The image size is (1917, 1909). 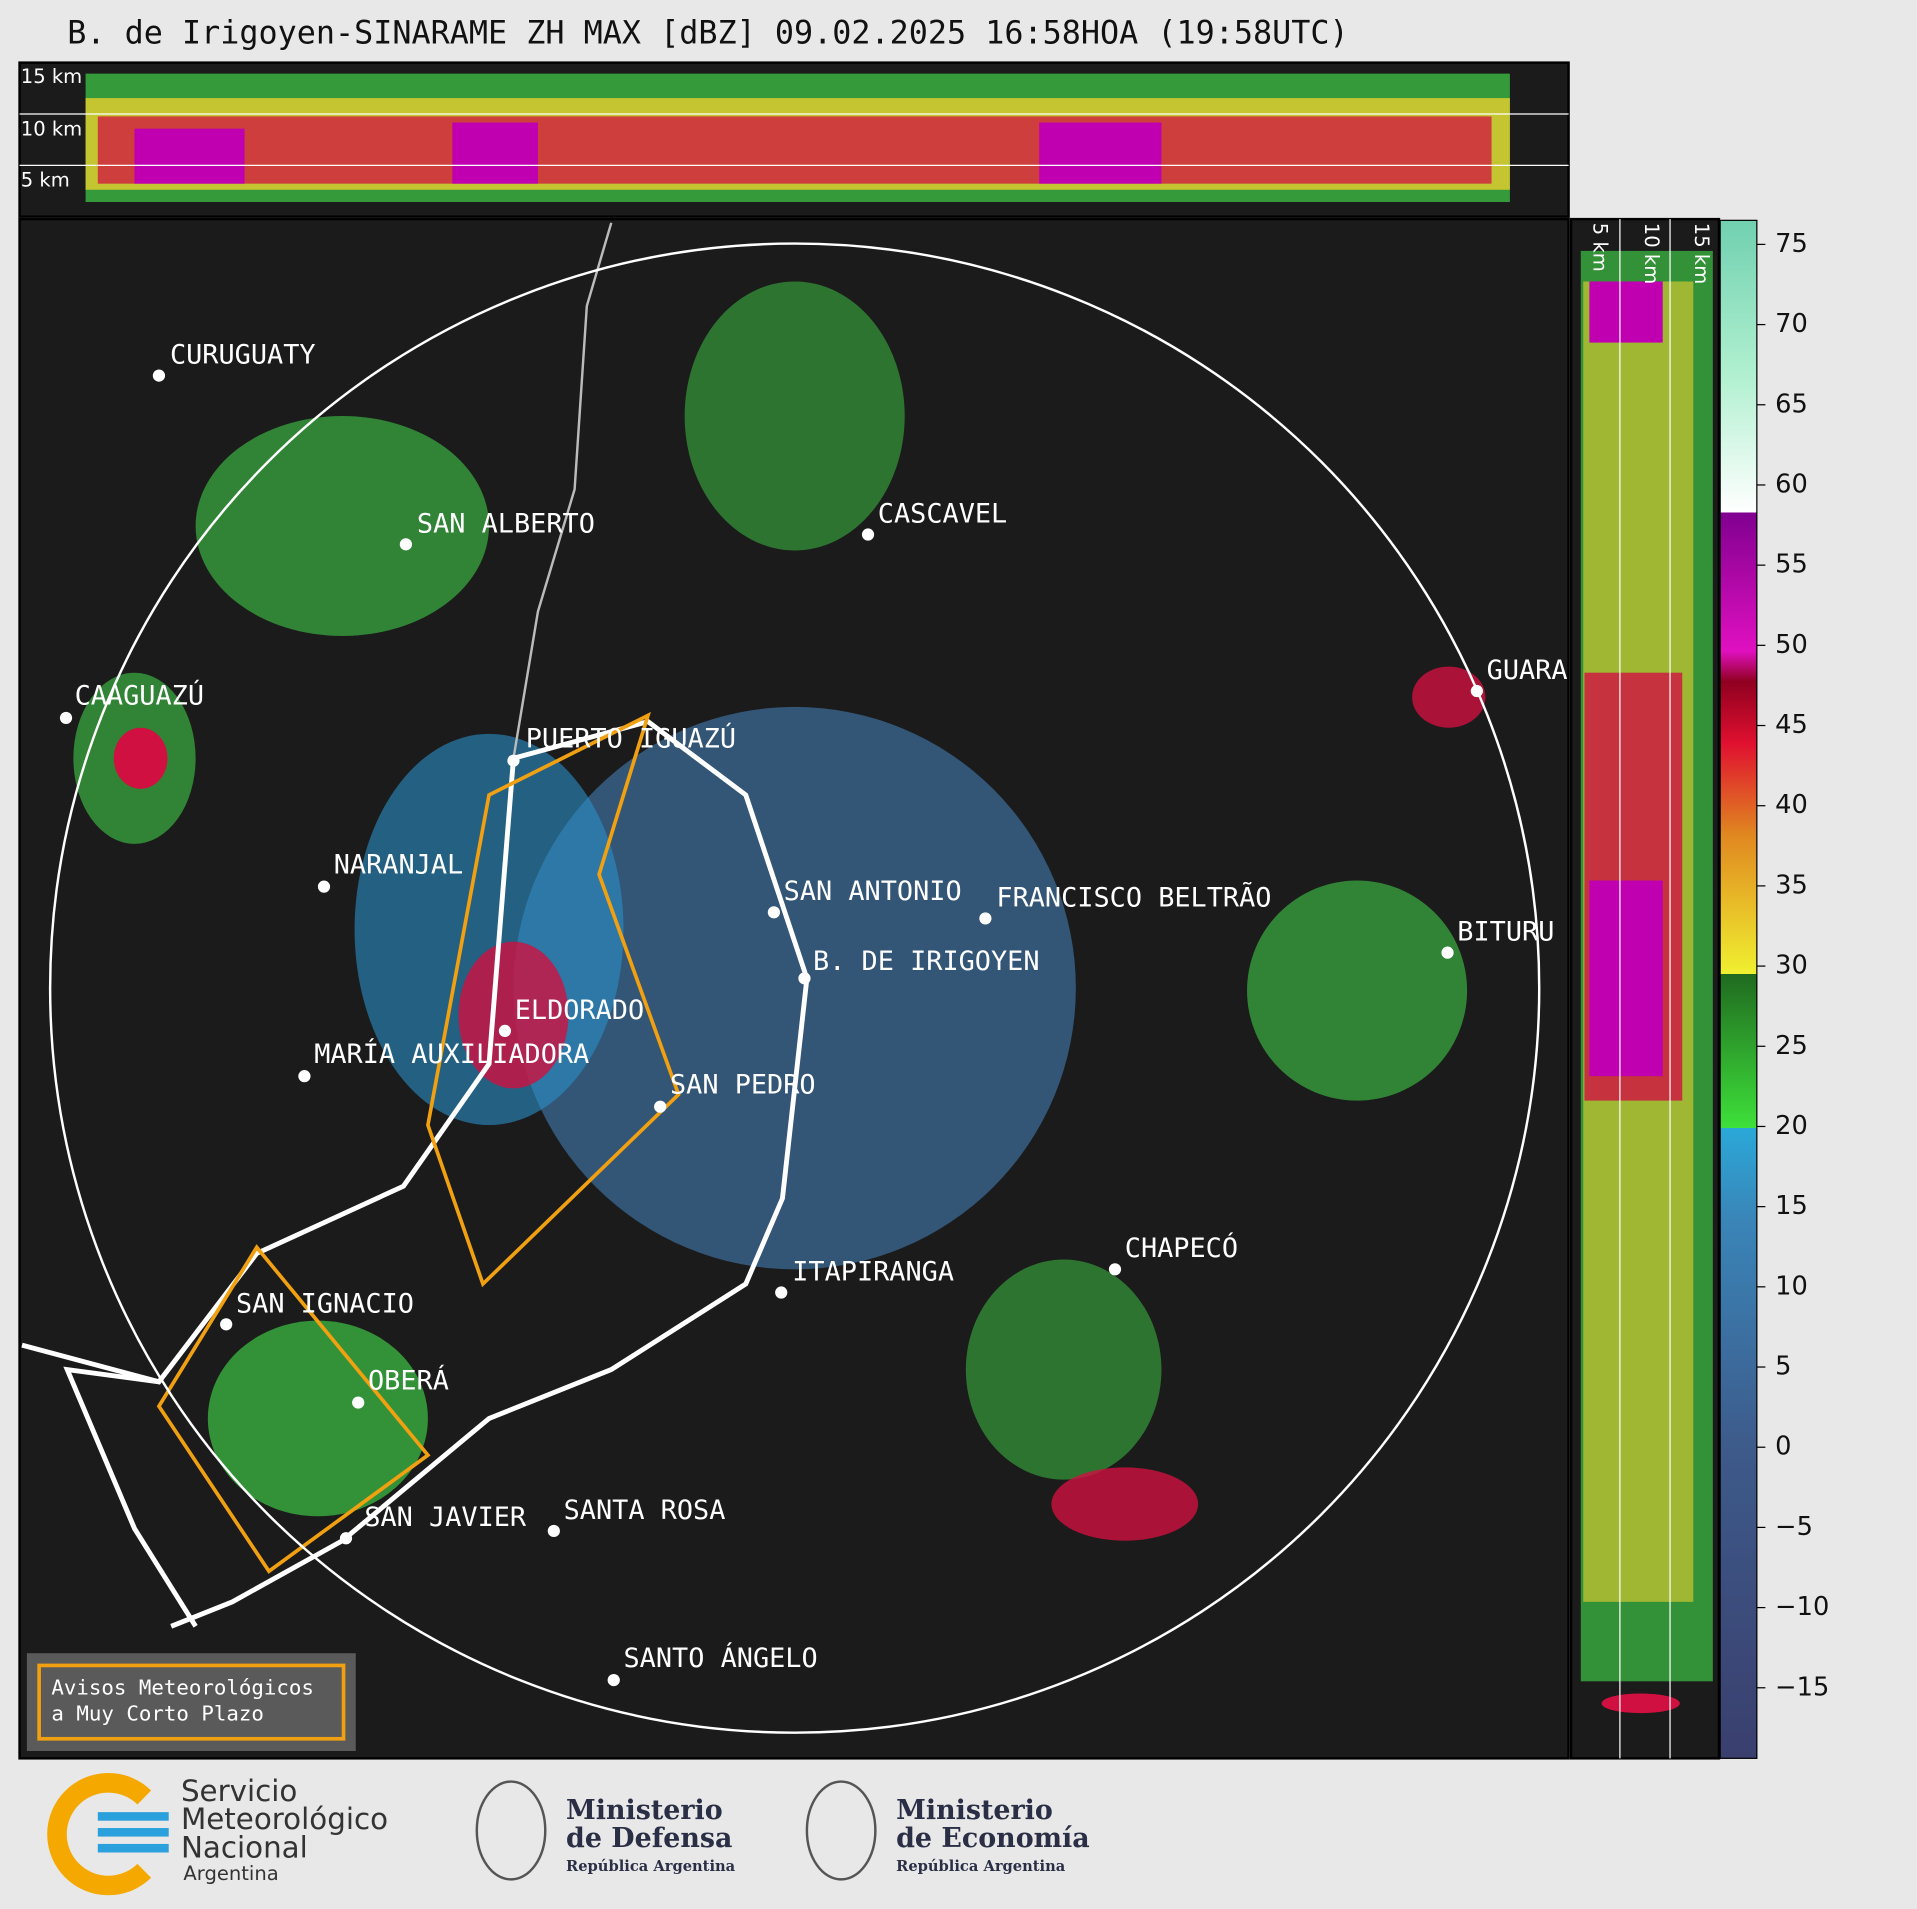 I want to click on city-label: SAN IGNACIO, so click(x=325, y=1303).